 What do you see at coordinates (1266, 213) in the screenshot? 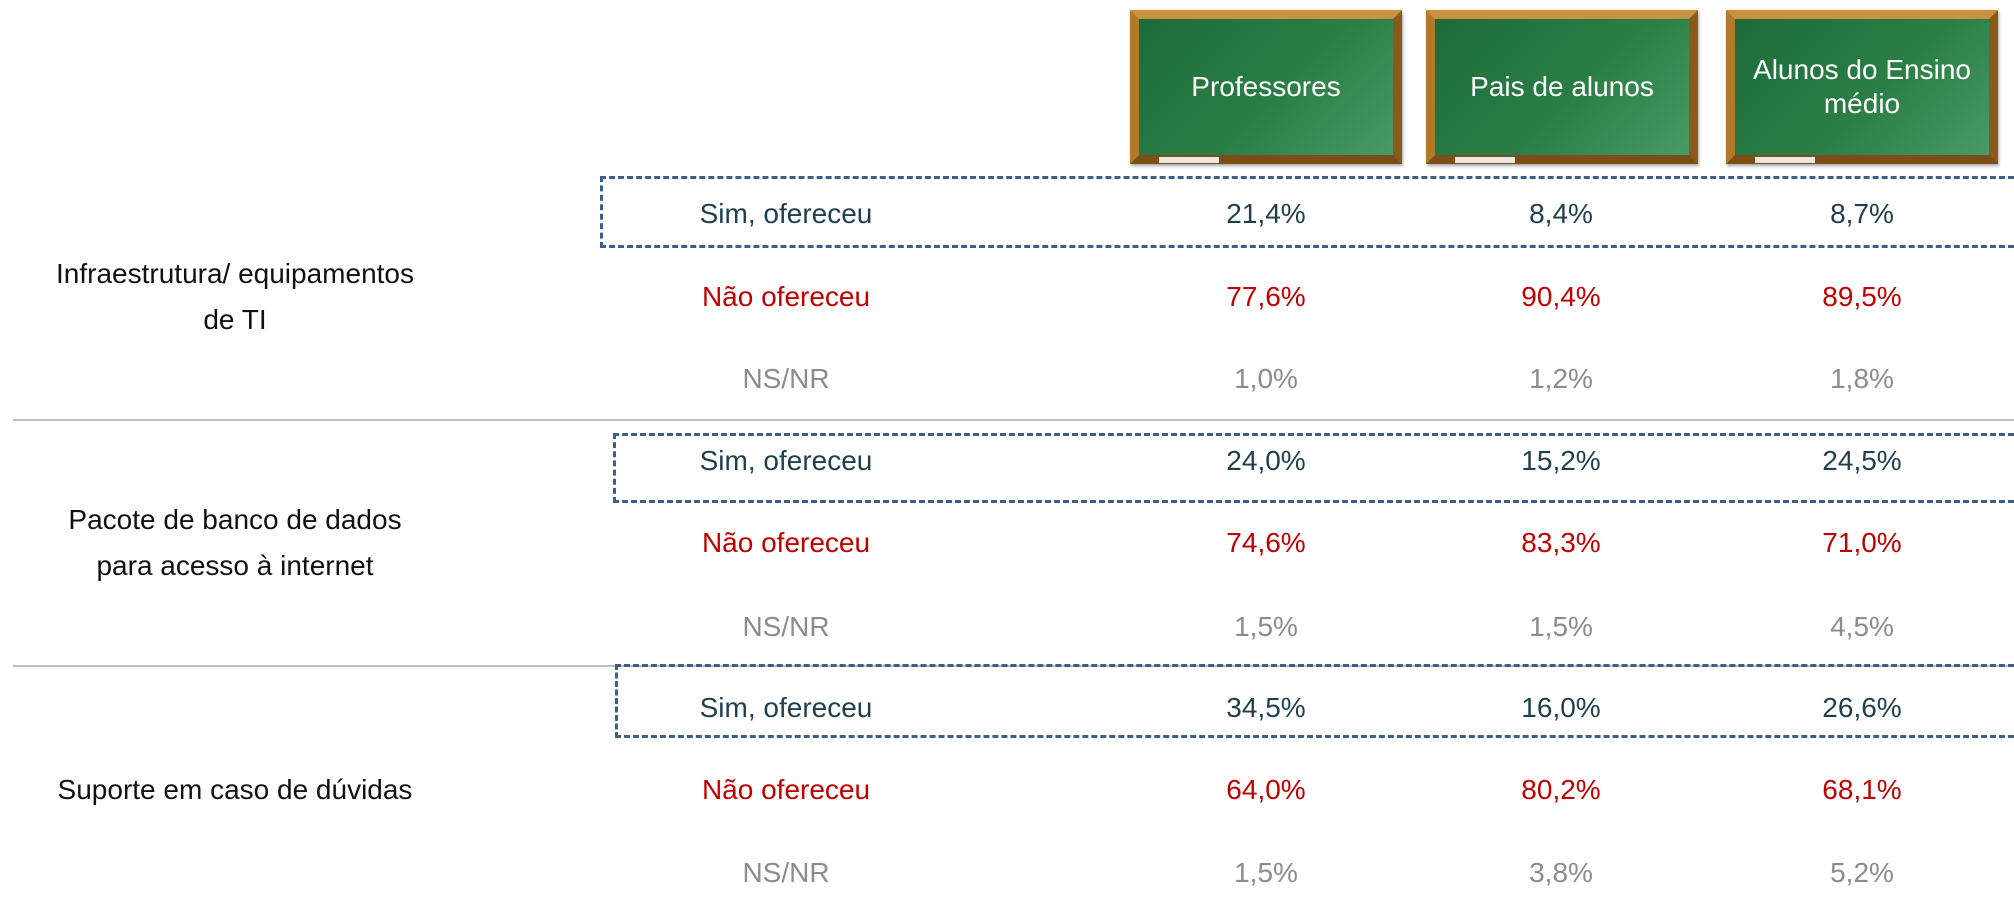
I see `value-cell: 21,4%` at bounding box center [1266, 213].